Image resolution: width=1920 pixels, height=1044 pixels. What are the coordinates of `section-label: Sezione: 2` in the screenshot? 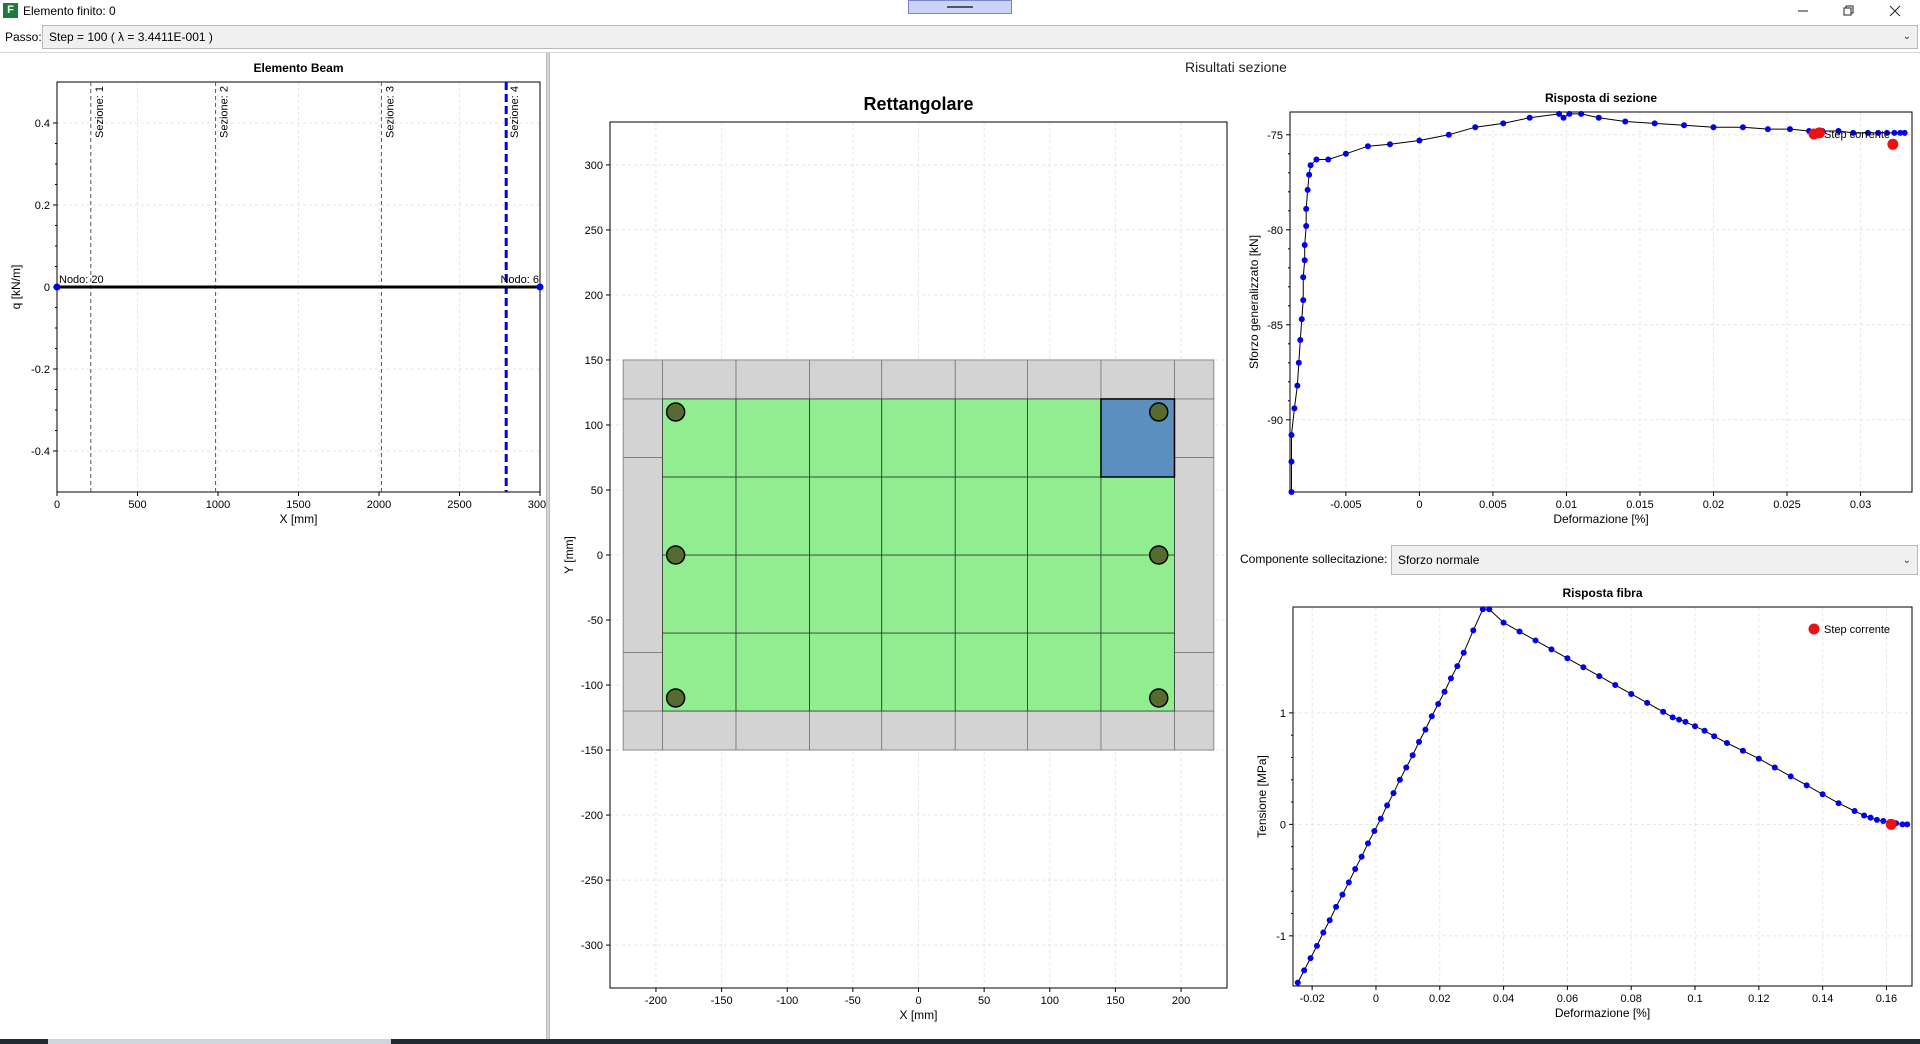 It's located at (225, 112).